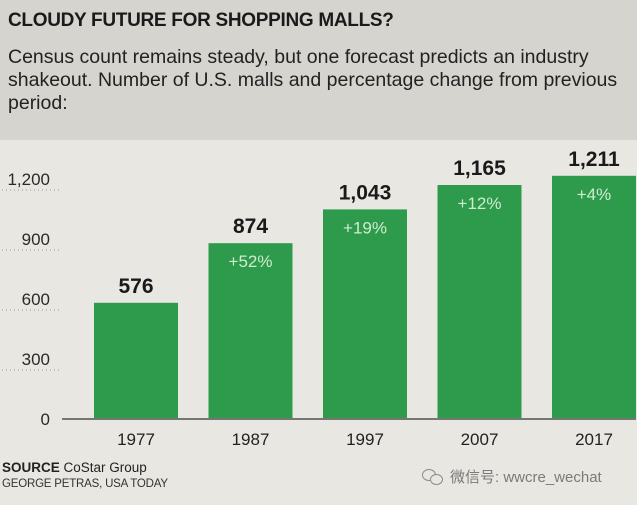  I want to click on wechat-icon, so click(433, 477).